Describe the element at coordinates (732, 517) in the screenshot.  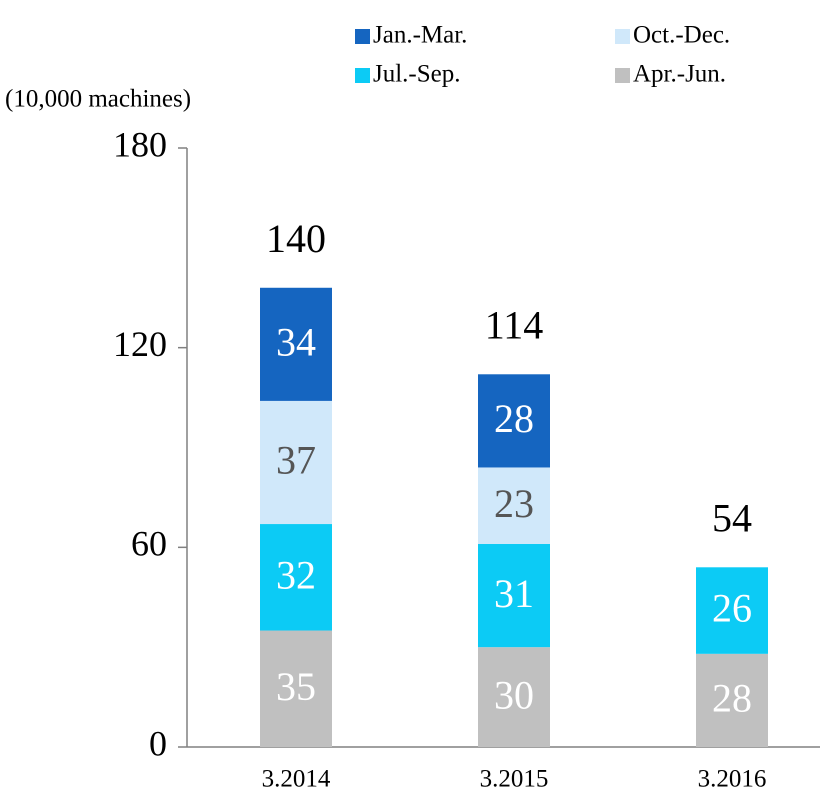
I see `total-label: 54` at that location.